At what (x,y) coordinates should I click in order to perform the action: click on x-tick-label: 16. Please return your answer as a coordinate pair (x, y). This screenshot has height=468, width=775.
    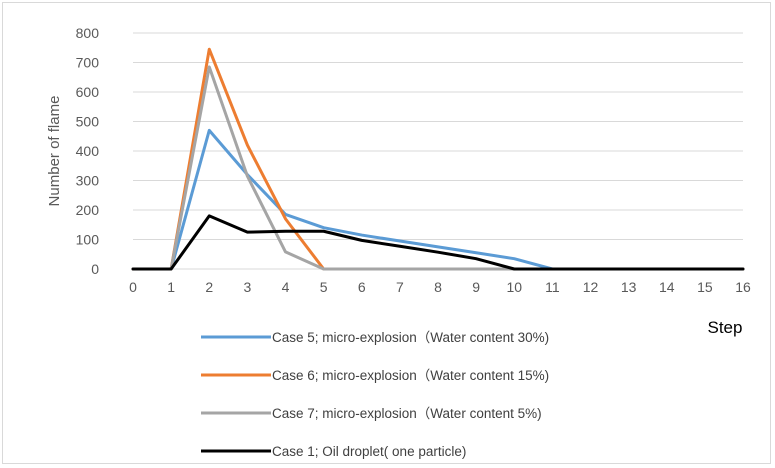
    Looking at the image, I should click on (743, 287).